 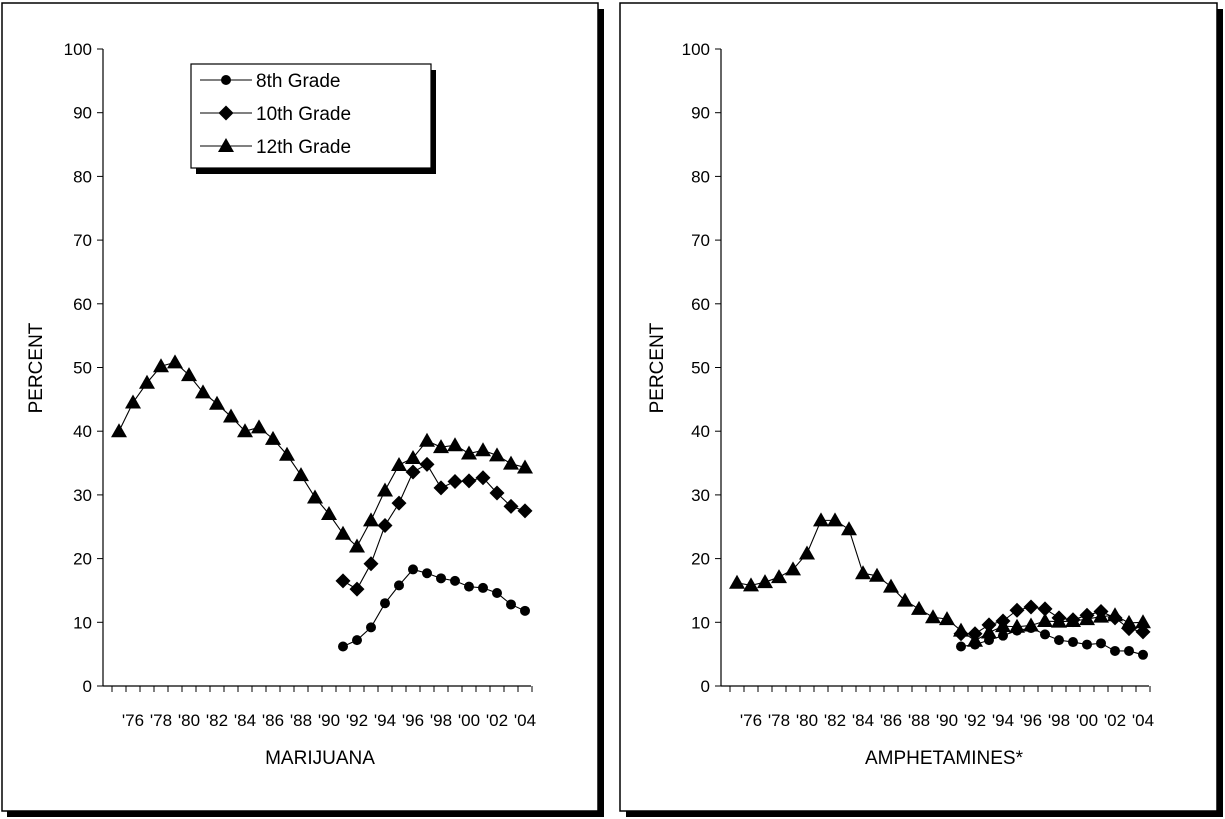 What do you see at coordinates (298, 81) in the screenshot?
I see `legend-label-8th-grade: 8th Grade` at bounding box center [298, 81].